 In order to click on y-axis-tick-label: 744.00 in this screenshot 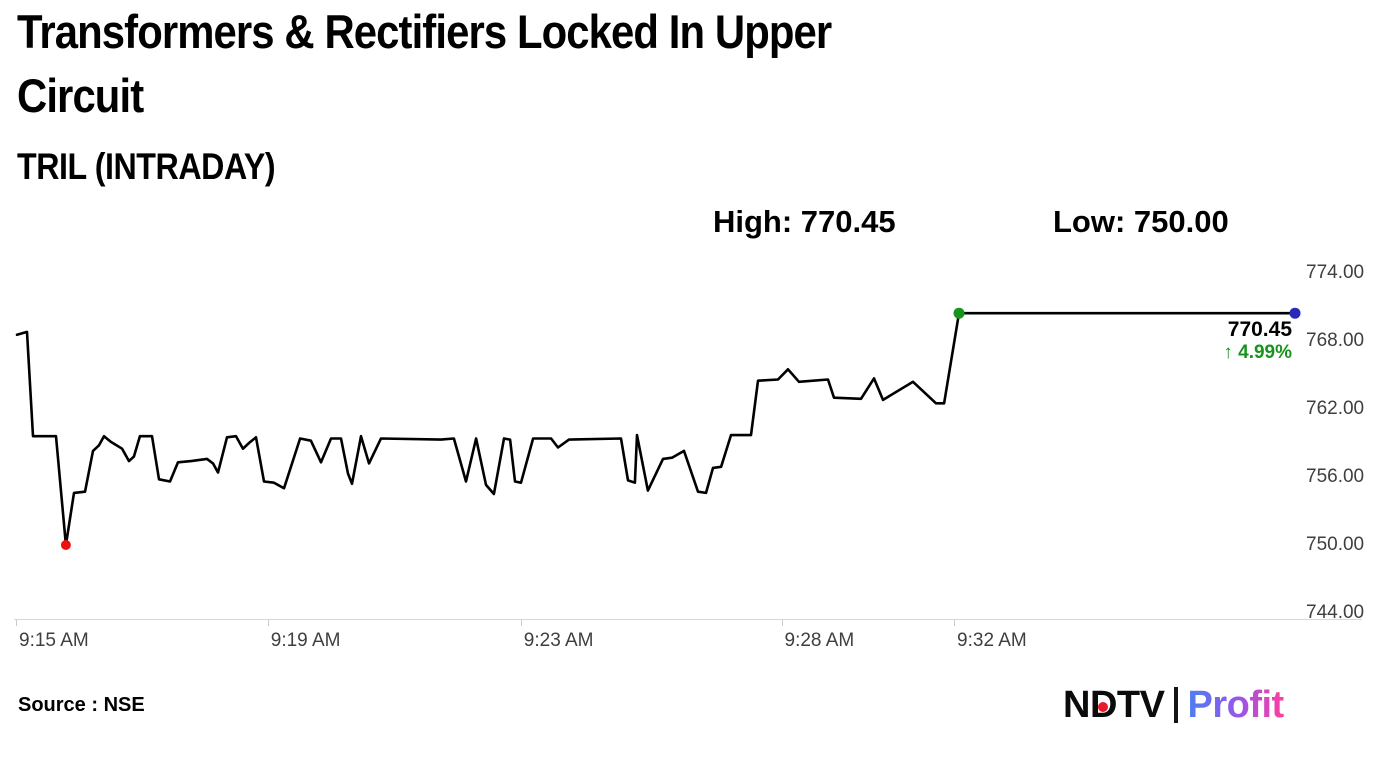, I will do `click(1335, 612)`.